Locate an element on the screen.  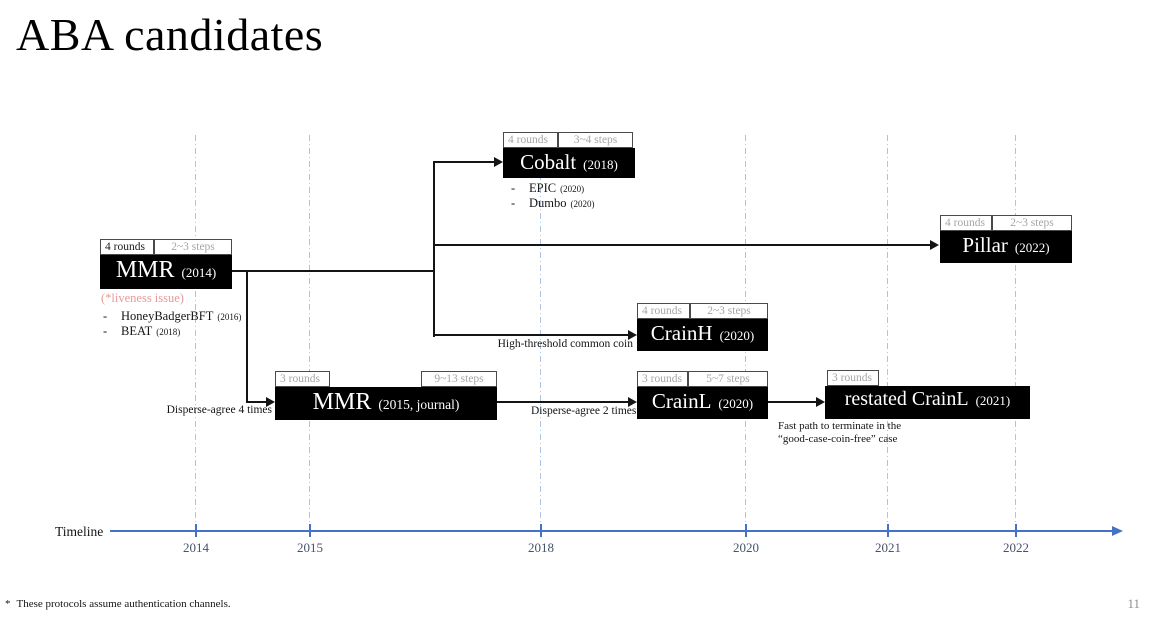
tick-2018 is located at coordinates (541, 530).